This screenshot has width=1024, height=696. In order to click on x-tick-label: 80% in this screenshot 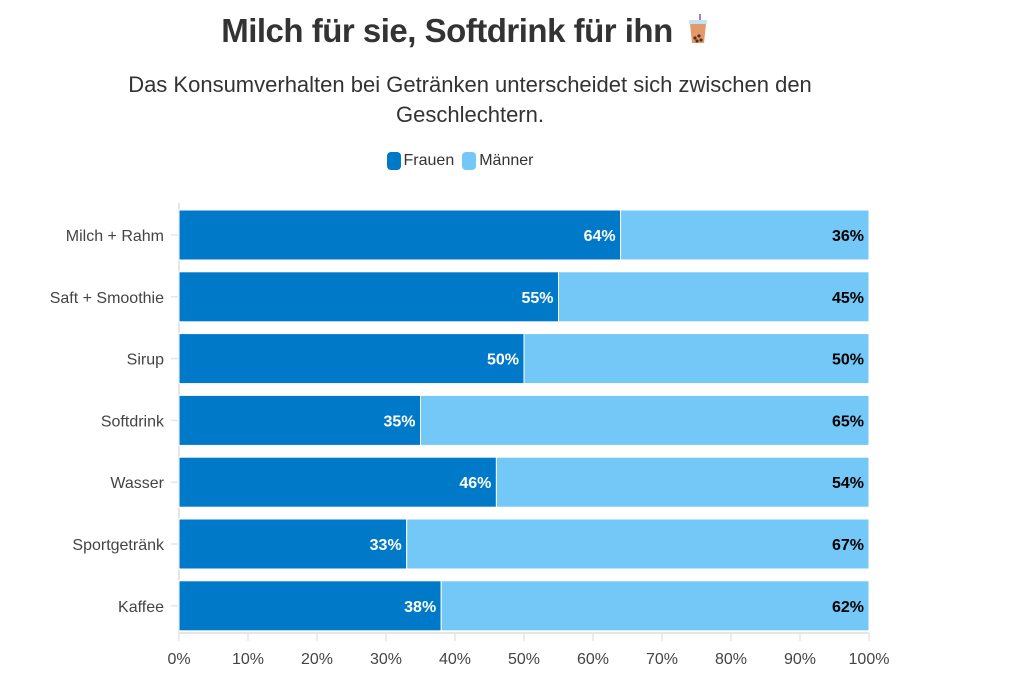, I will do `click(731, 659)`.